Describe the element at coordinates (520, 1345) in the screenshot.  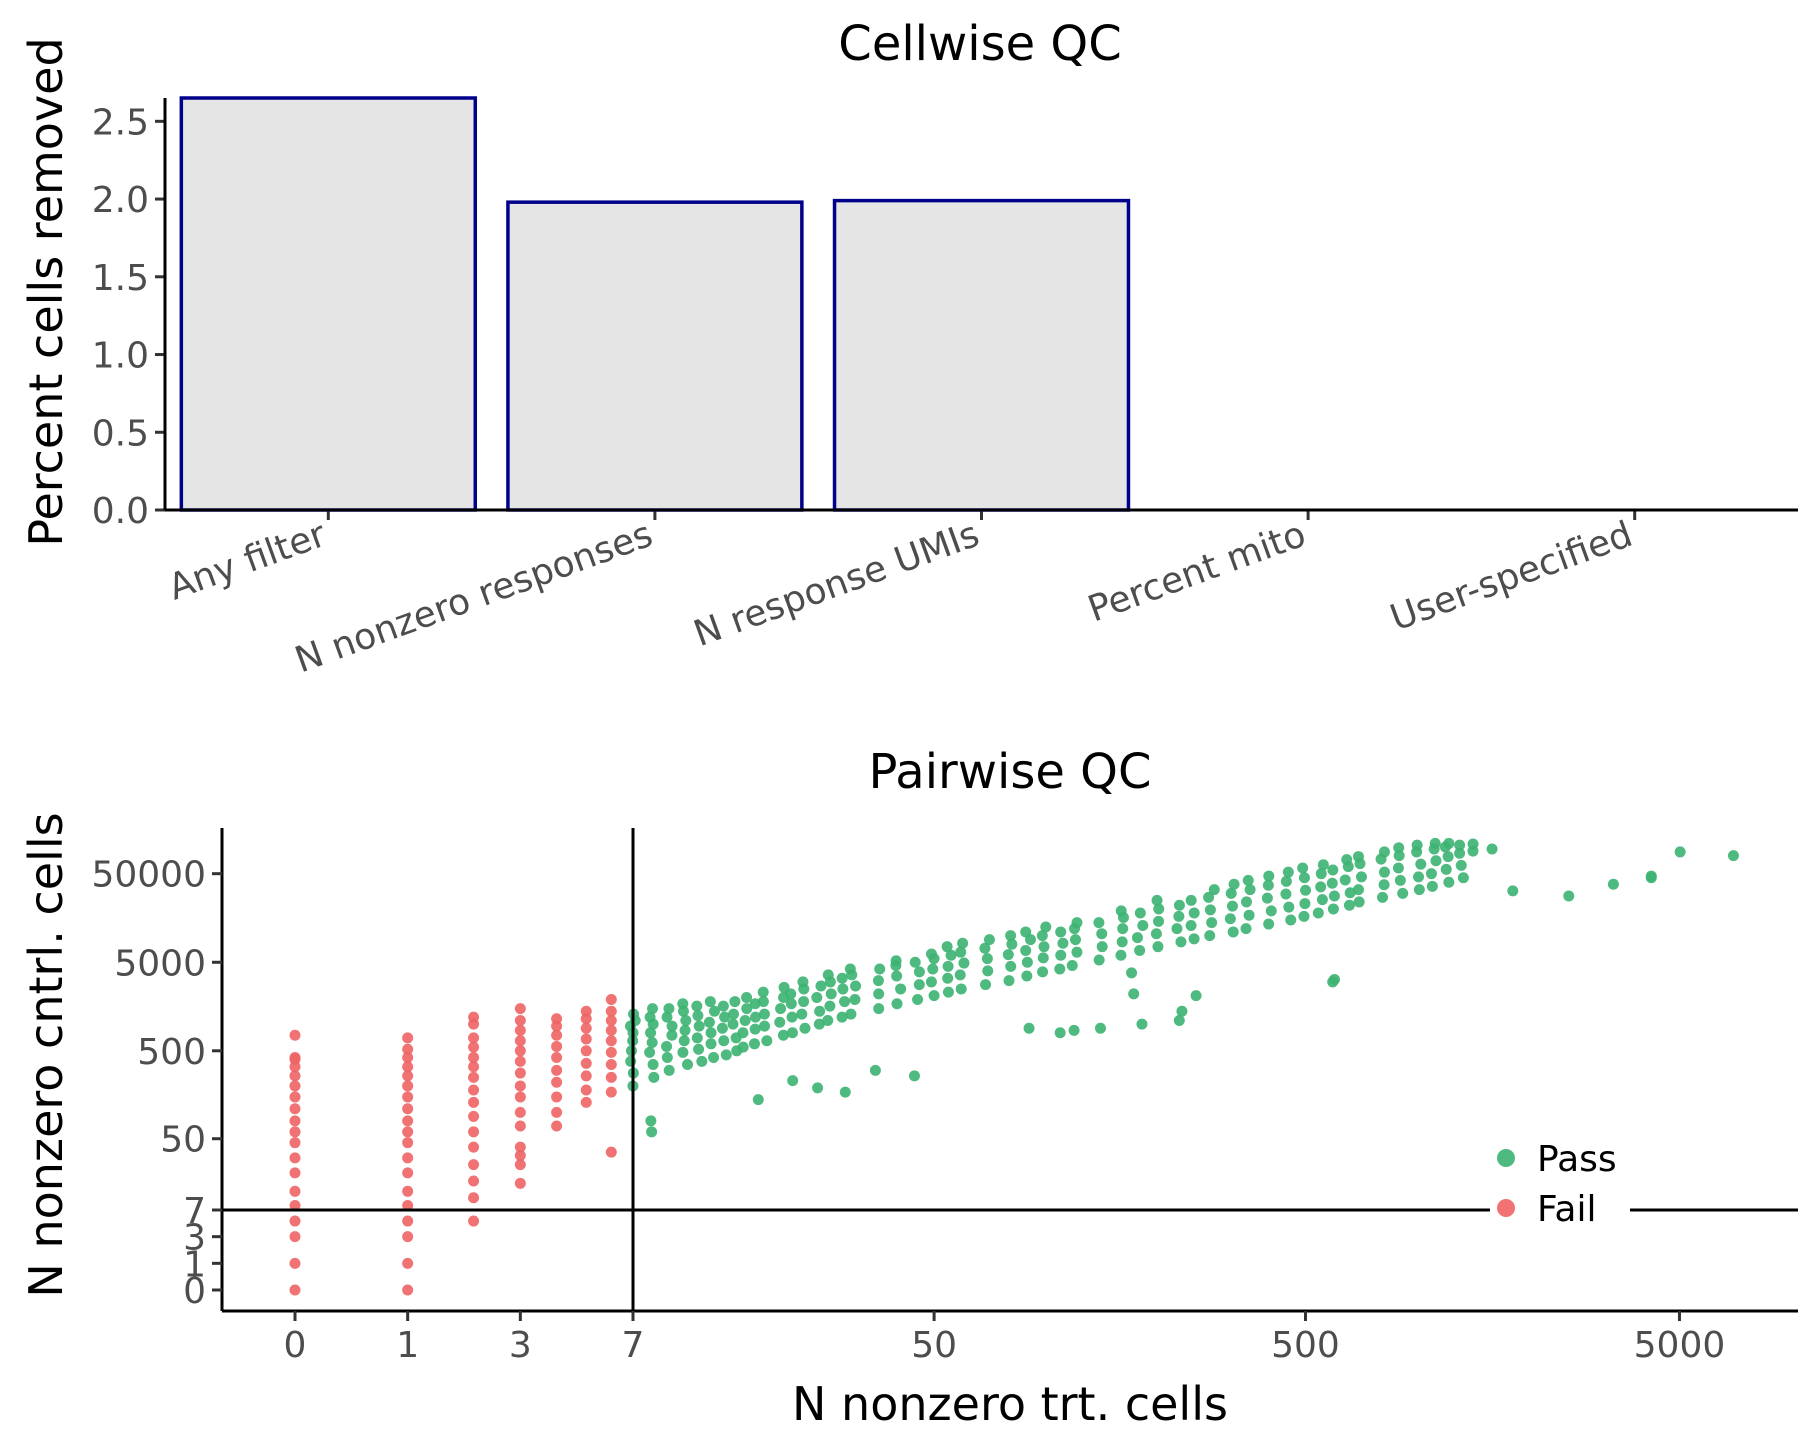
I see `x-tick-label: 3` at that location.